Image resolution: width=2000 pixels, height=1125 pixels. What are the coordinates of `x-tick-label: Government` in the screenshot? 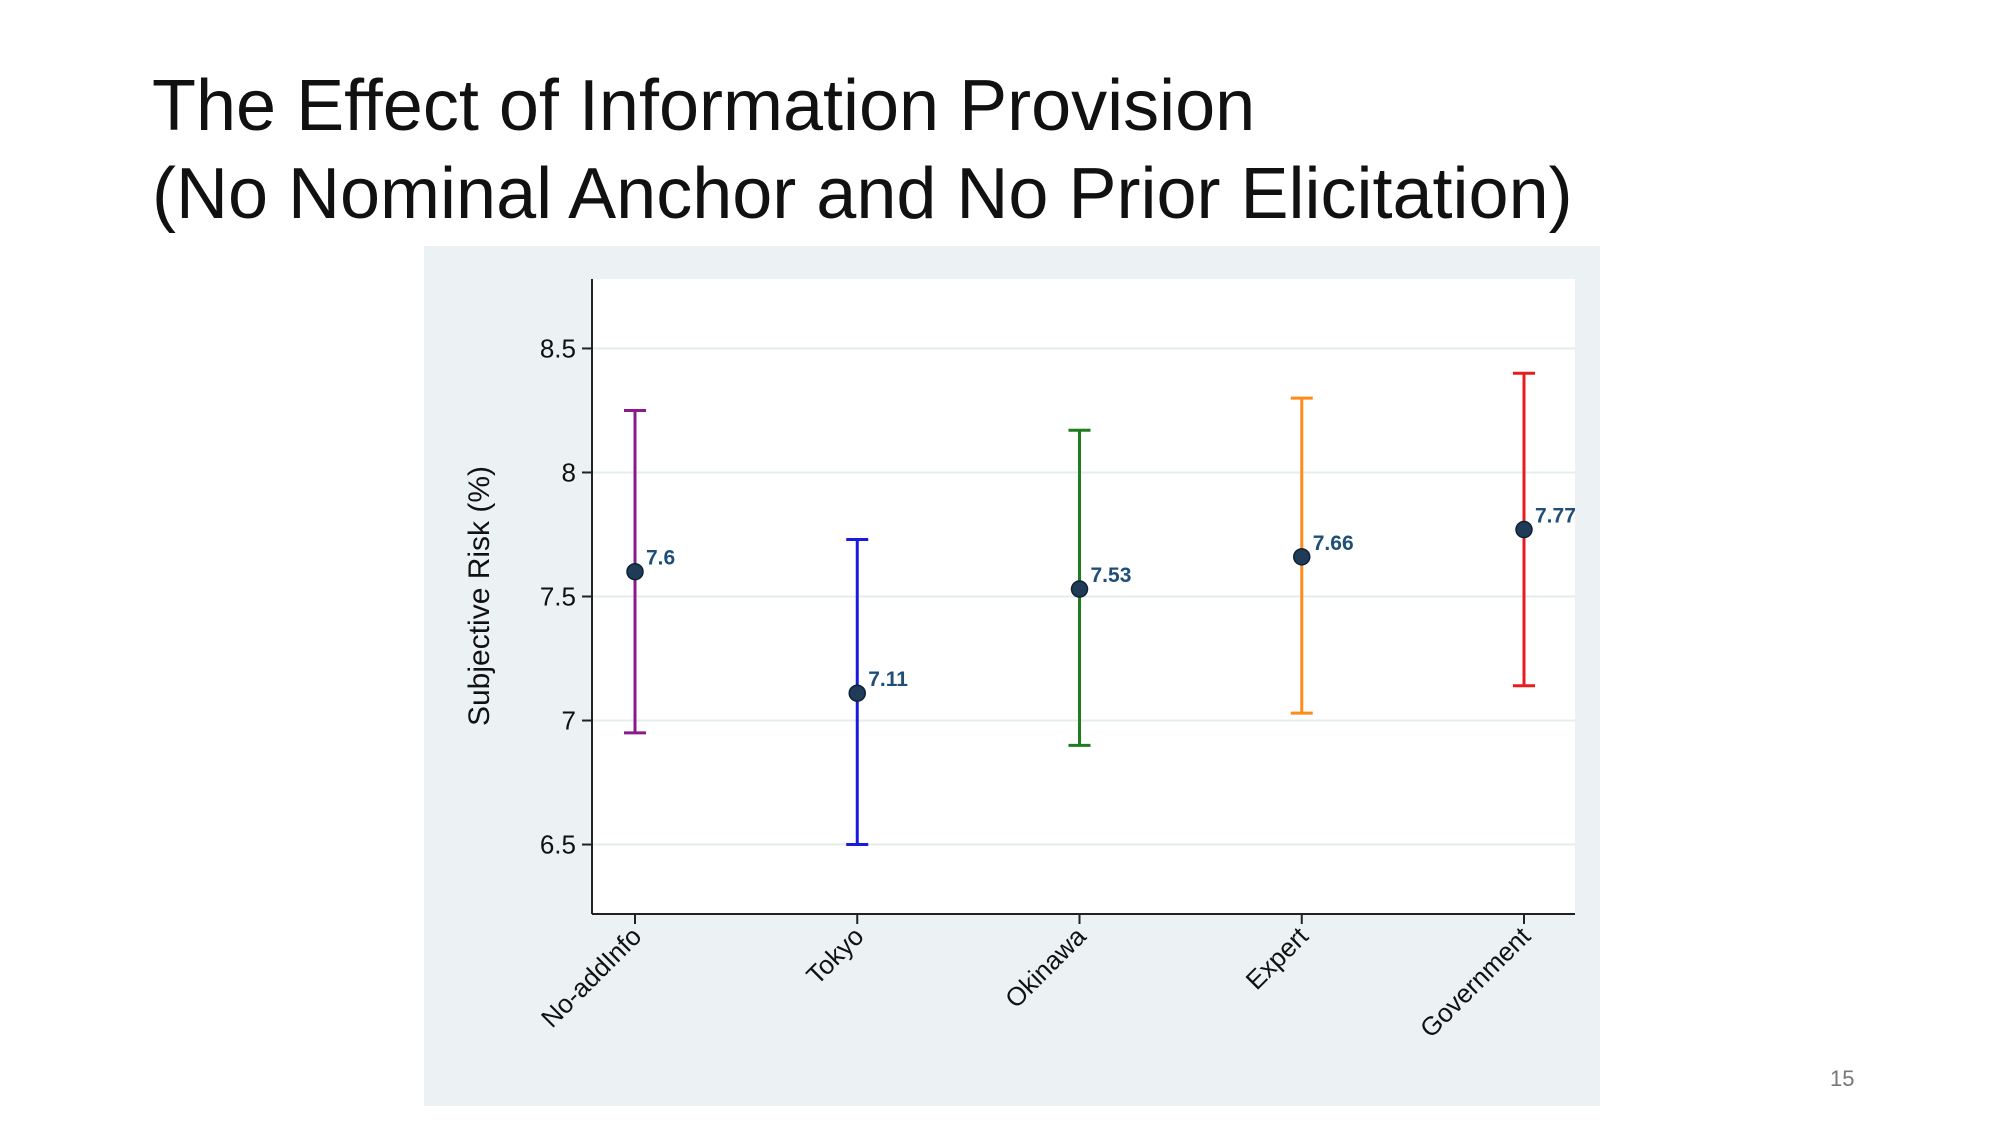 It's located at (1475, 981).